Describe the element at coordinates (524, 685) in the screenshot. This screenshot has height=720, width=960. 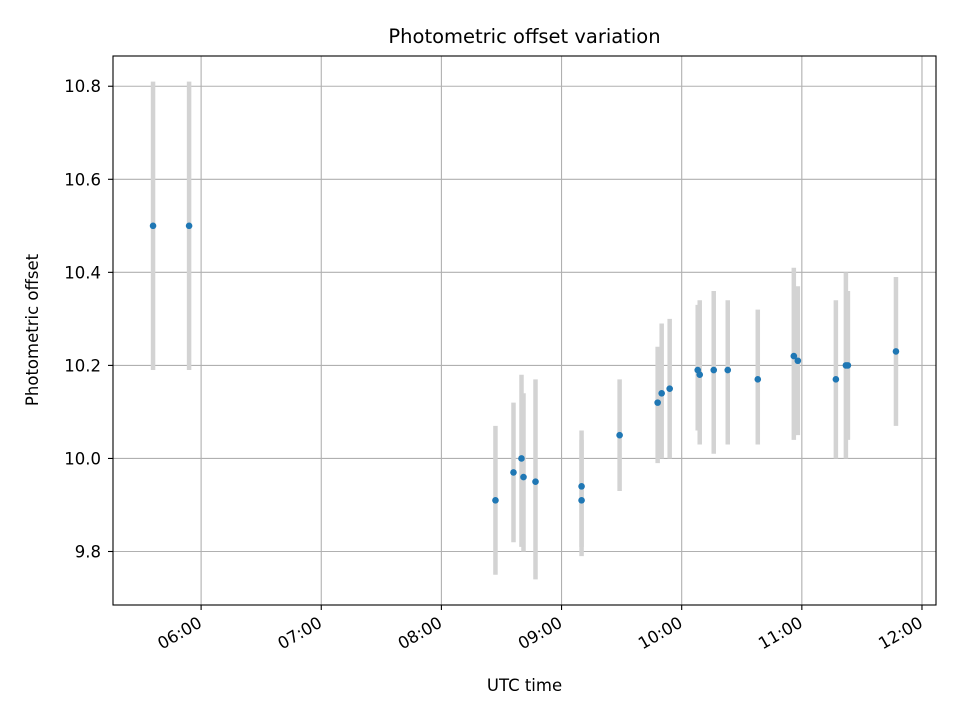
I see `x-axis-label: UTC time` at that location.